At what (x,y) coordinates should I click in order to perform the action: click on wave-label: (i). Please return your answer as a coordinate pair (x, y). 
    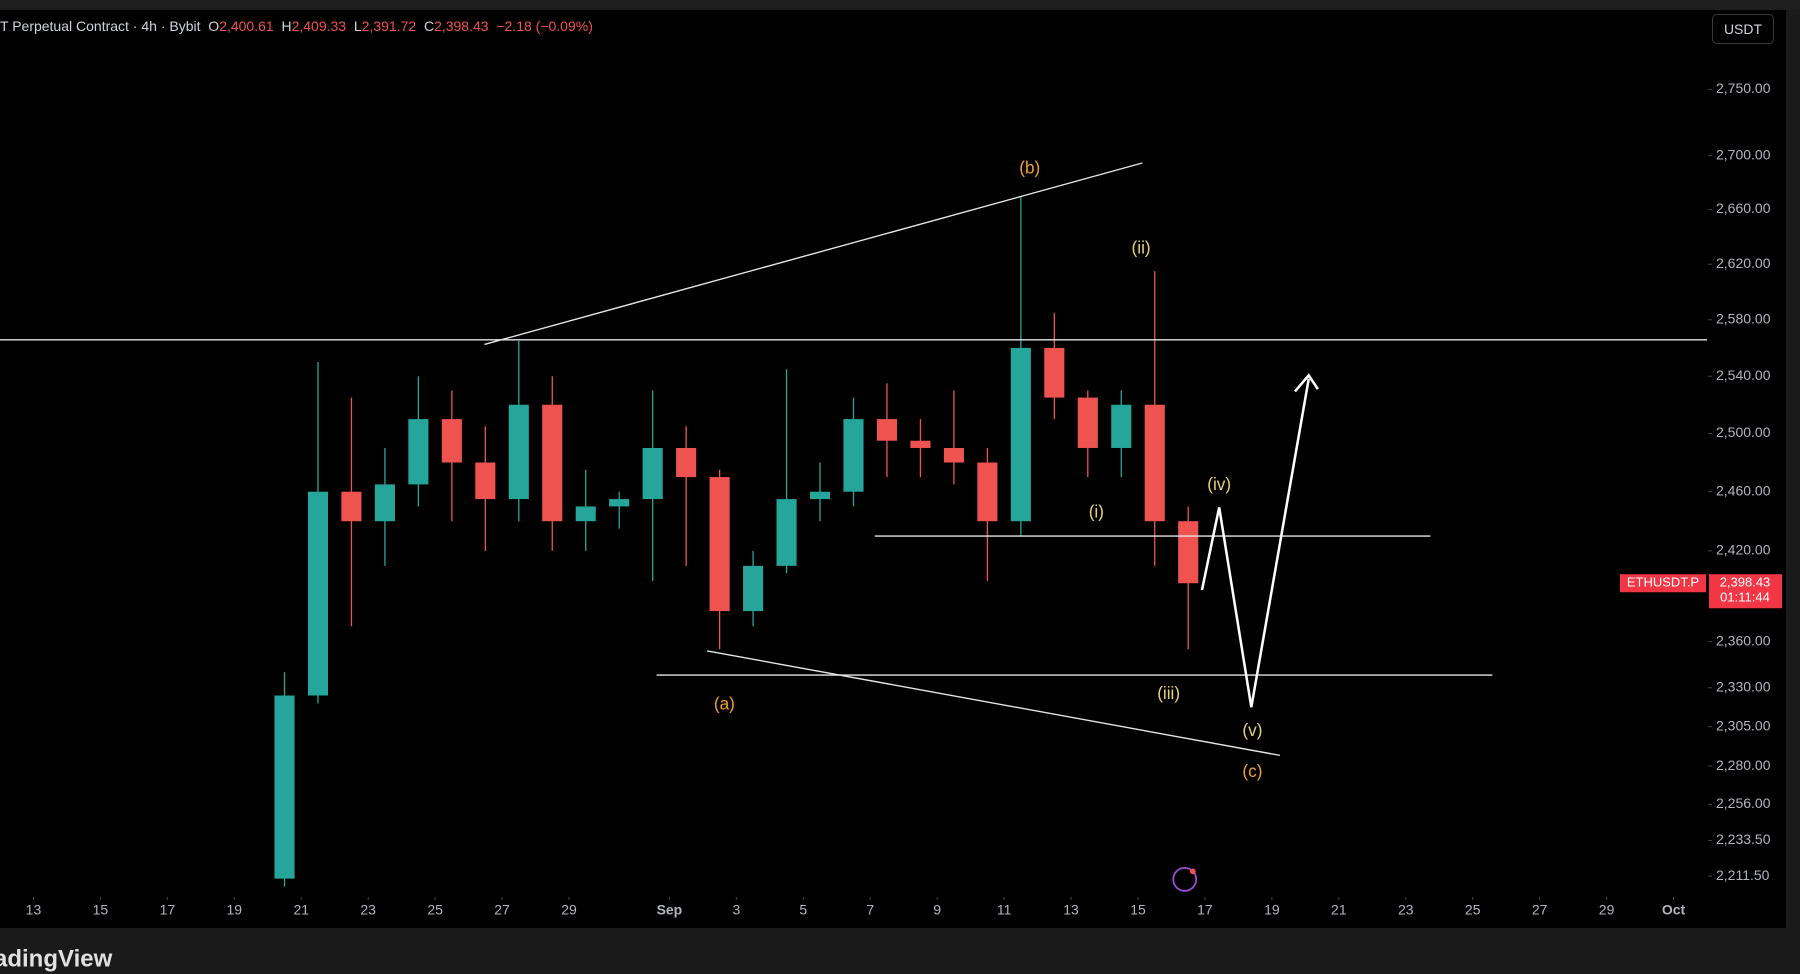
    Looking at the image, I should click on (1096, 512).